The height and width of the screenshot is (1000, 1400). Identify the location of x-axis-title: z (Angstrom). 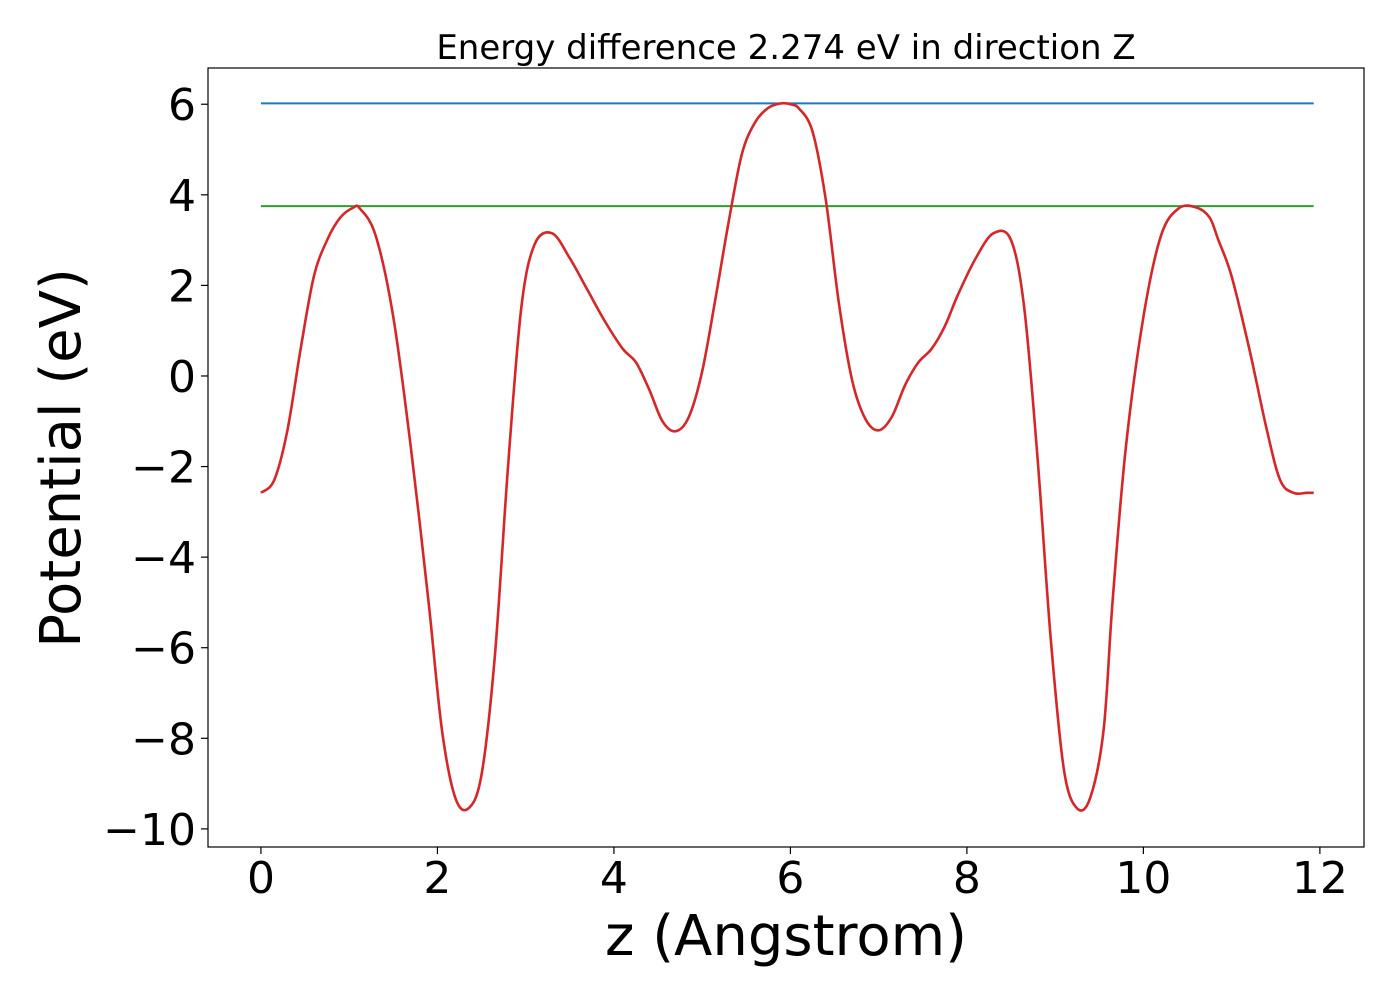
(786, 936).